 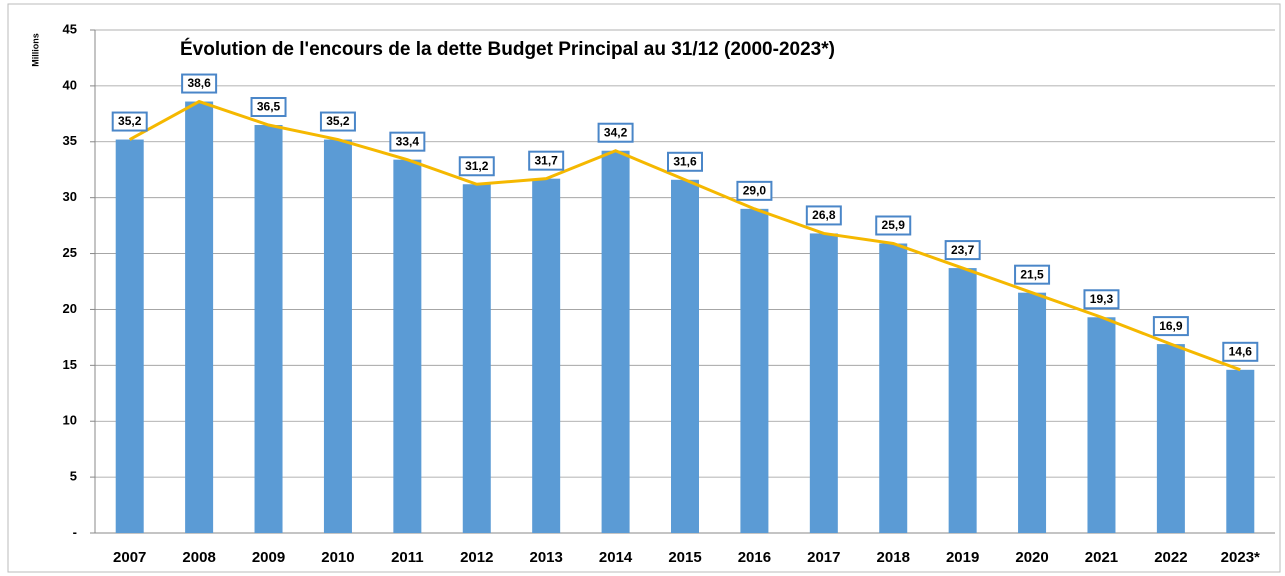 I want to click on value-label: 25,9, so click(x=894, y=225).